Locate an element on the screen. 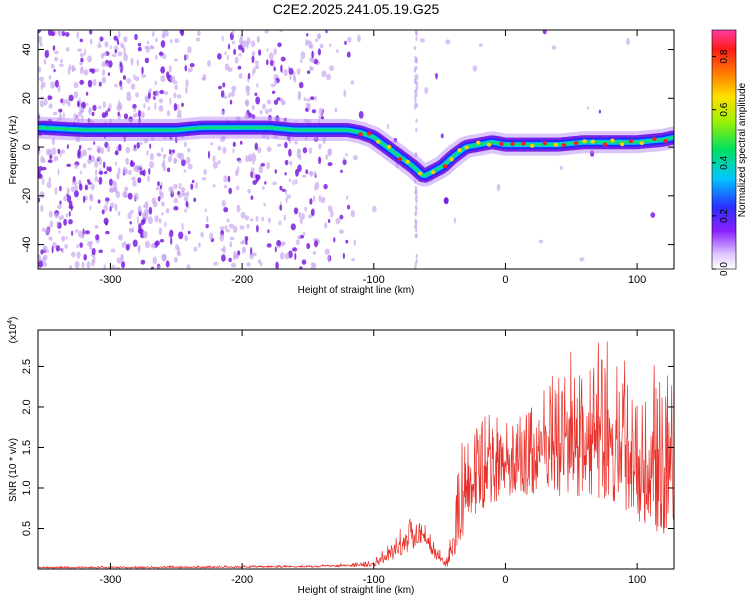 The width and height of the screenshot is (750, 600). colorbar-gradient is located at coordinates (724, 149).